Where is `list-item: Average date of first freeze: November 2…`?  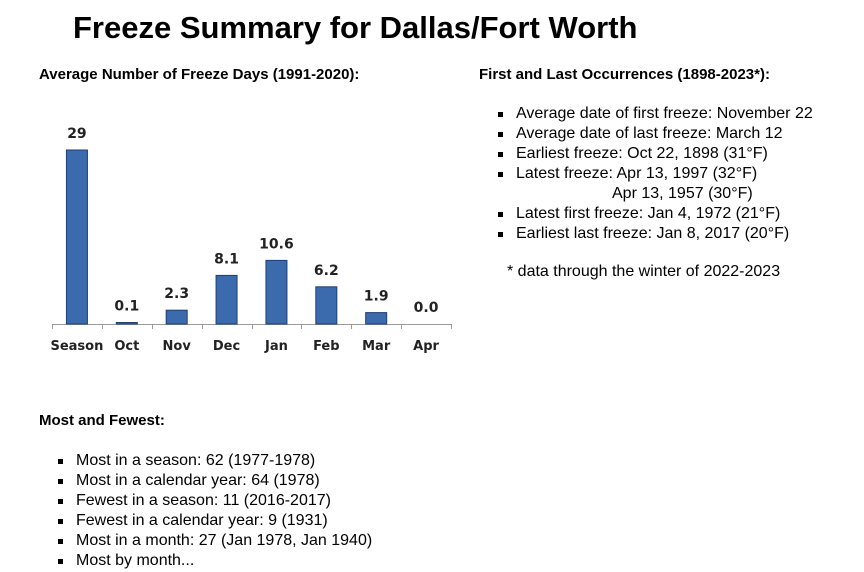 list-item: Average date of first freeze: November 2… is located at coordinates (654, 114).